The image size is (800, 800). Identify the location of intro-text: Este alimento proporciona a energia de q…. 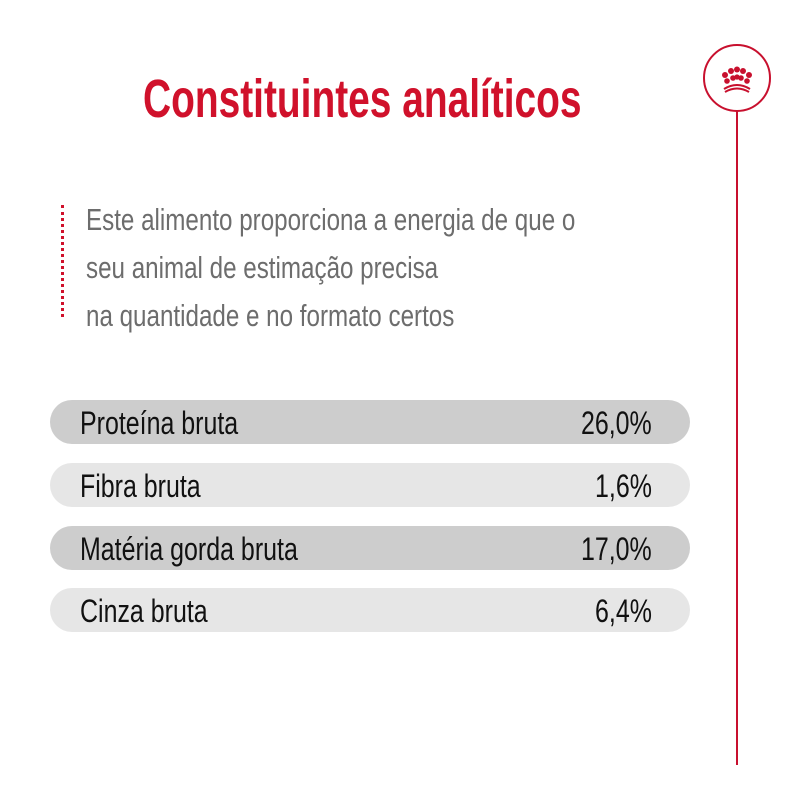
(331, 267).